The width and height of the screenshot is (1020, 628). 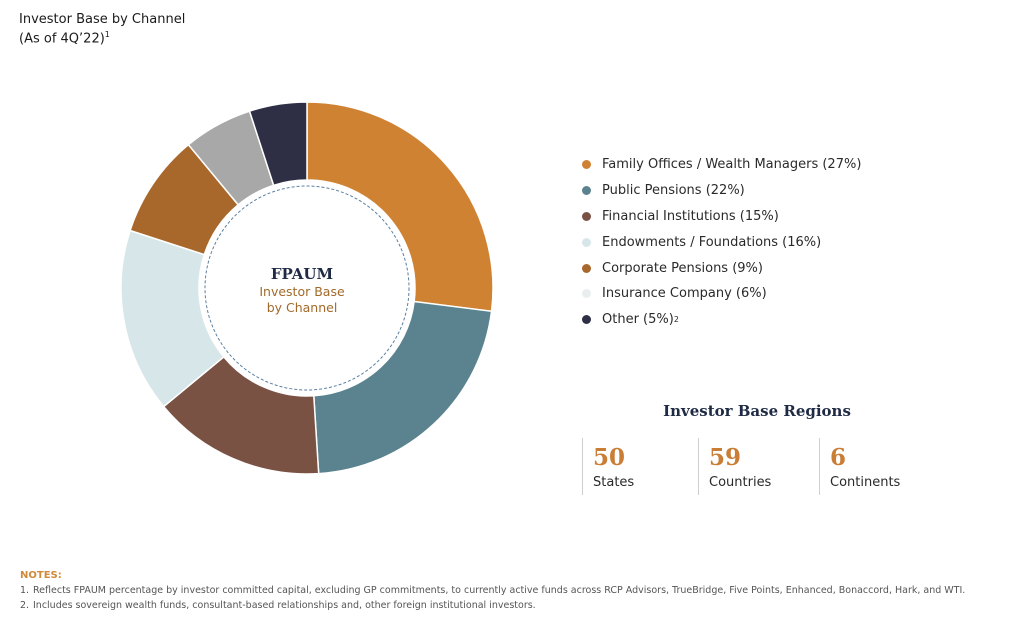 I want to click on stat-states: 50 States, so click(x=608, y=466).